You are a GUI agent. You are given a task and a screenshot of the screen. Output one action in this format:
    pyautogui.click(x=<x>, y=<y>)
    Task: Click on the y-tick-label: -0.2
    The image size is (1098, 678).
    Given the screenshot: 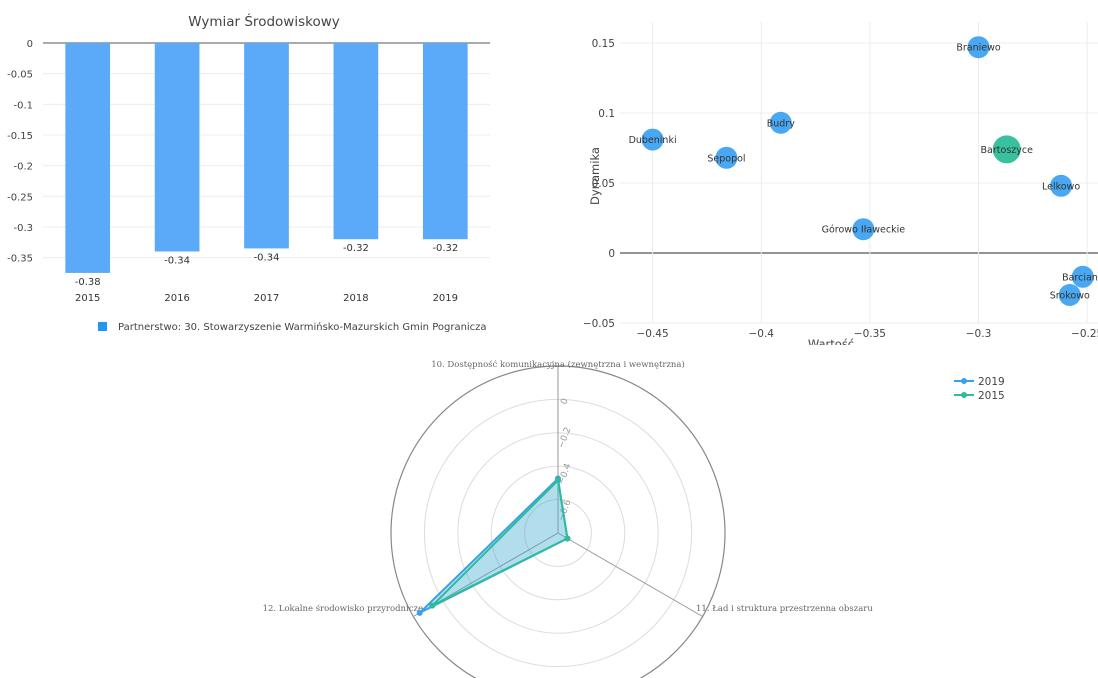 What is the action you would take?
    pyautogui.click(x=23, y=167)
    